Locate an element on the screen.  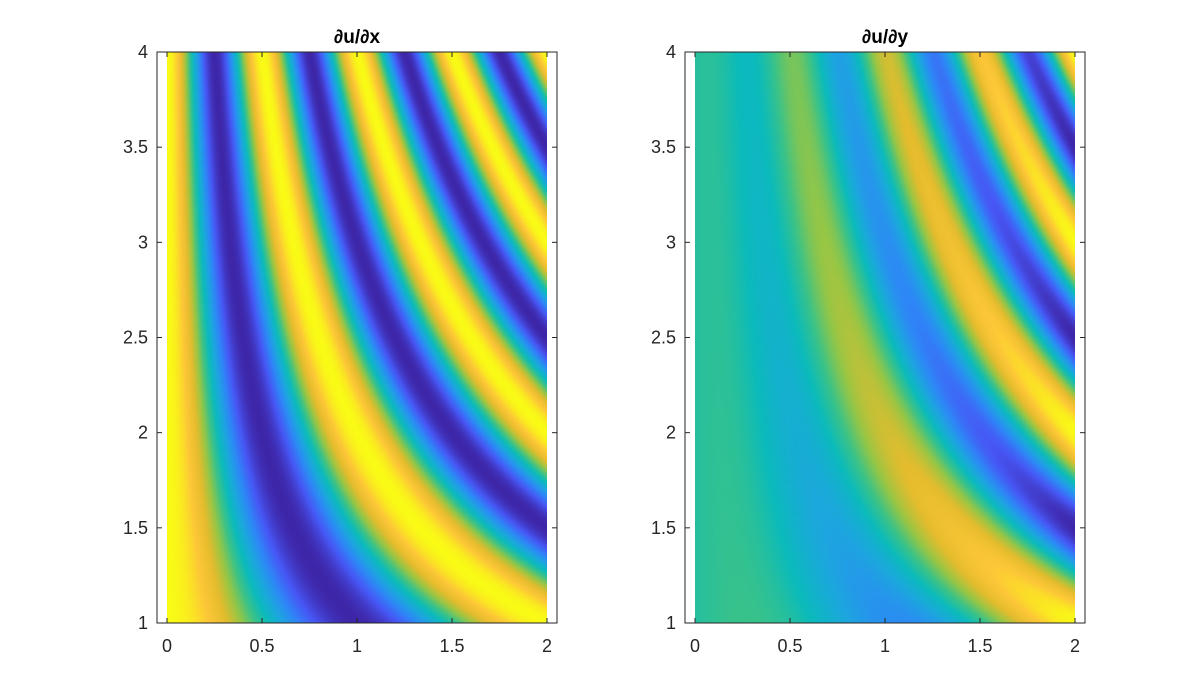
right-x-tick-label: 0 is located at coordinates (695, 646).